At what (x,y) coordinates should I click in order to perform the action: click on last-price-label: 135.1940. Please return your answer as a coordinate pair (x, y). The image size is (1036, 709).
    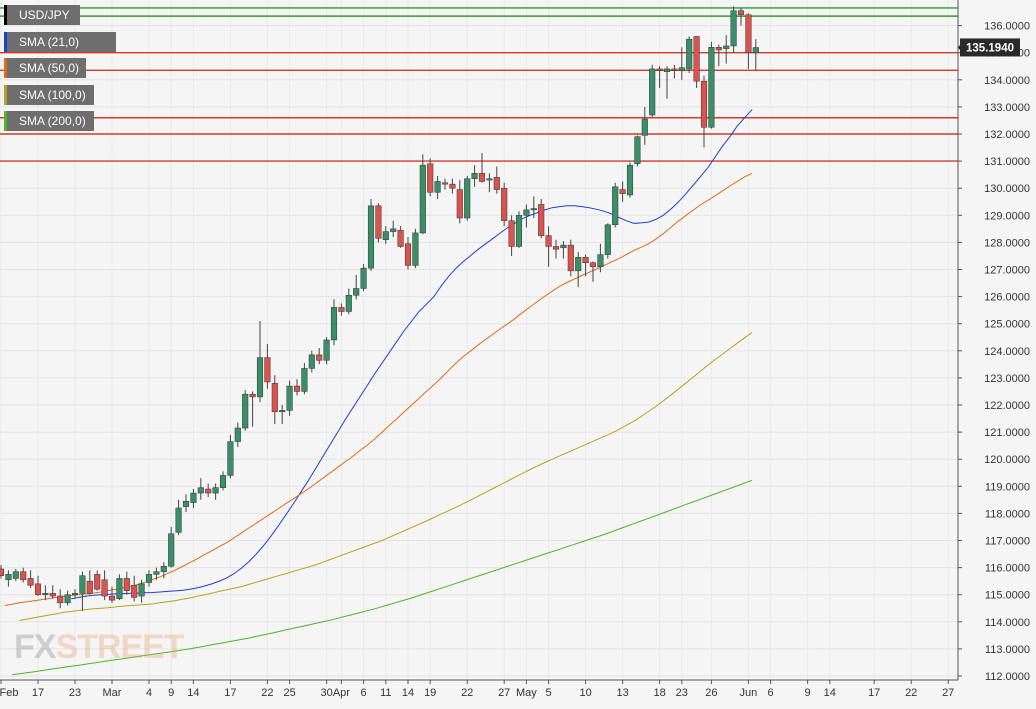
    Looking at the image, I should click on (990, 48).